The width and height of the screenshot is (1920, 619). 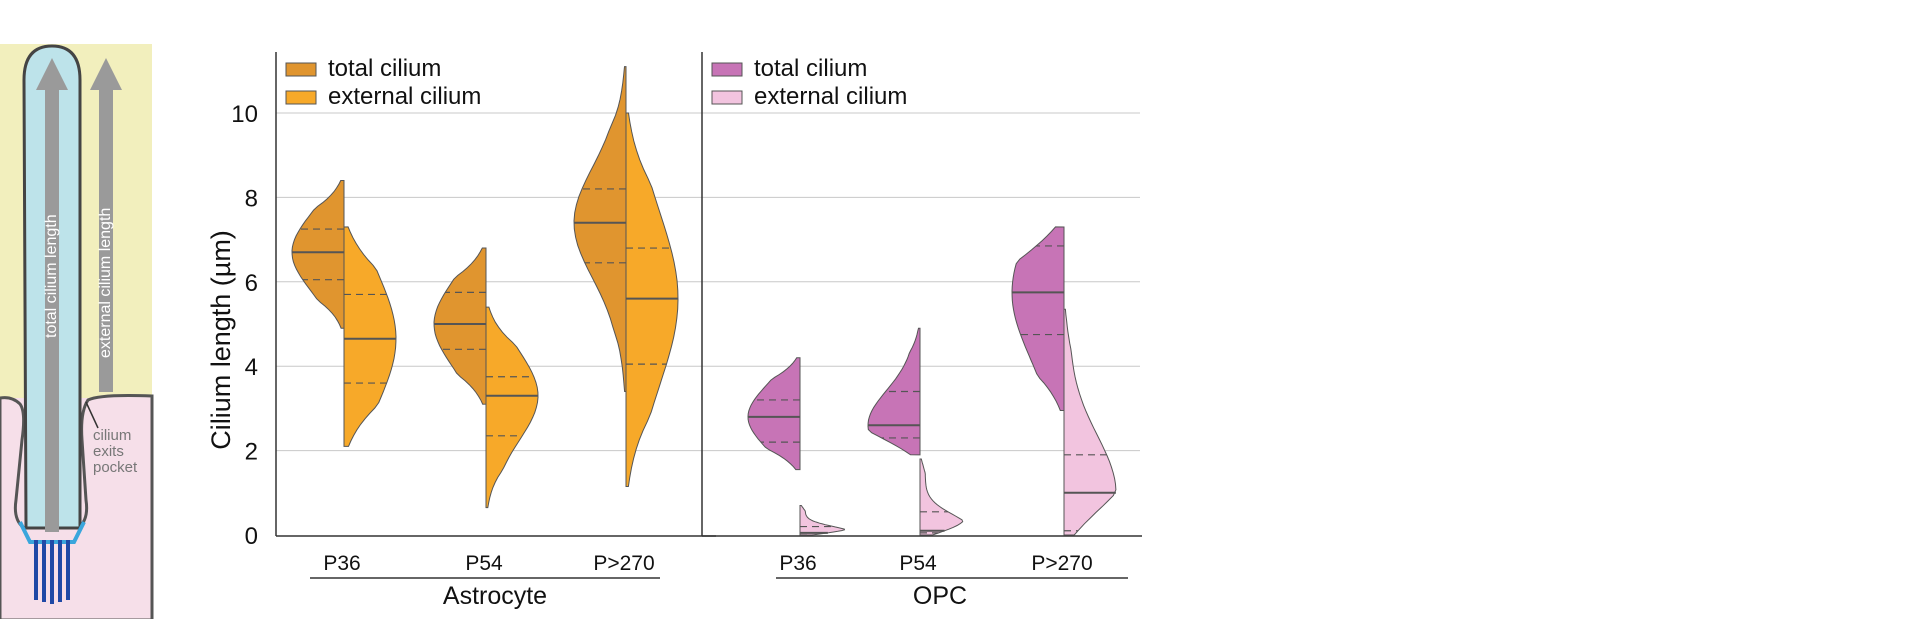 What do you see at coordinates (108, 451) in the screenshot?
I see `pocket-label-line-2: exits` at bounding box center [108, 451].